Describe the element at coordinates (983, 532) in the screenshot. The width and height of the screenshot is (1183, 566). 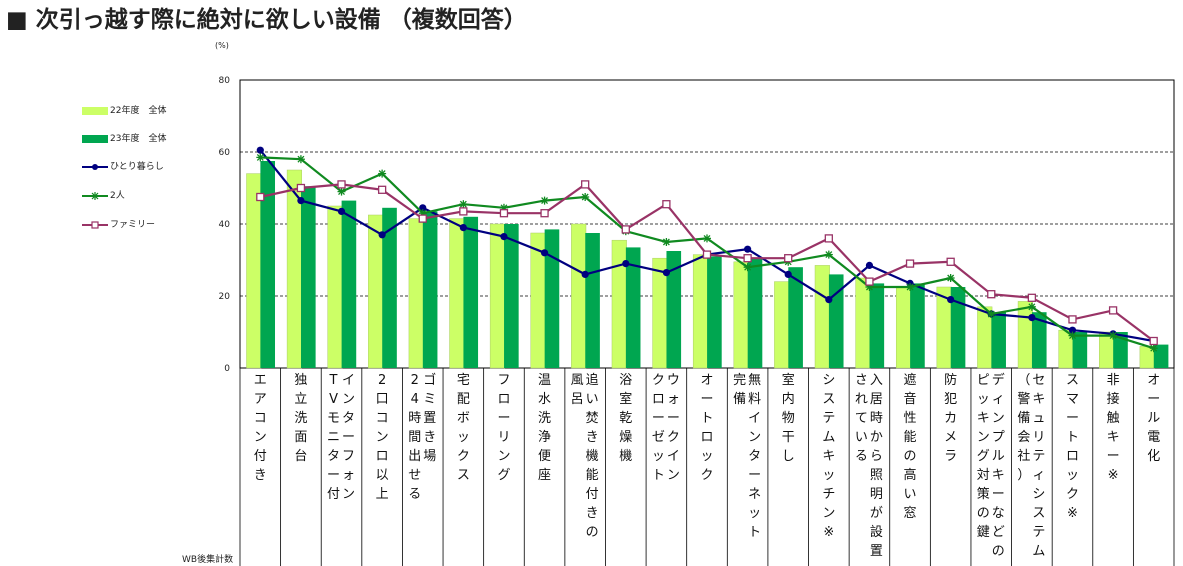
I see `category-label-char: 鍵` at that location.